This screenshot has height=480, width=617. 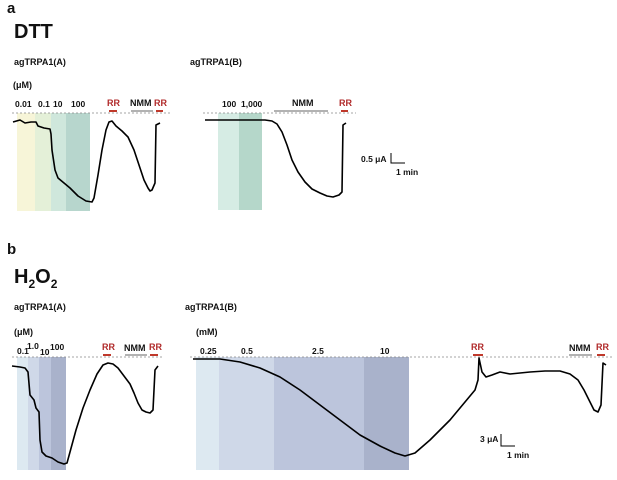 I want to click on h2o2-b-conc-4: 10, so click(x=385, y=351).